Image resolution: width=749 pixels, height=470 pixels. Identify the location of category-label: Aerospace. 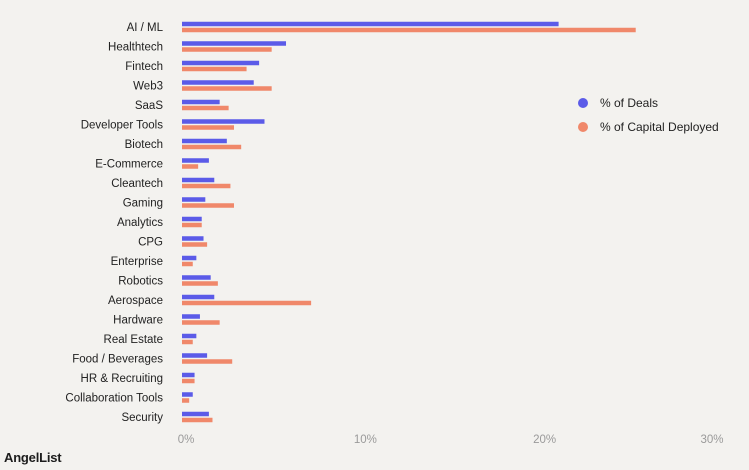
(135, 301).